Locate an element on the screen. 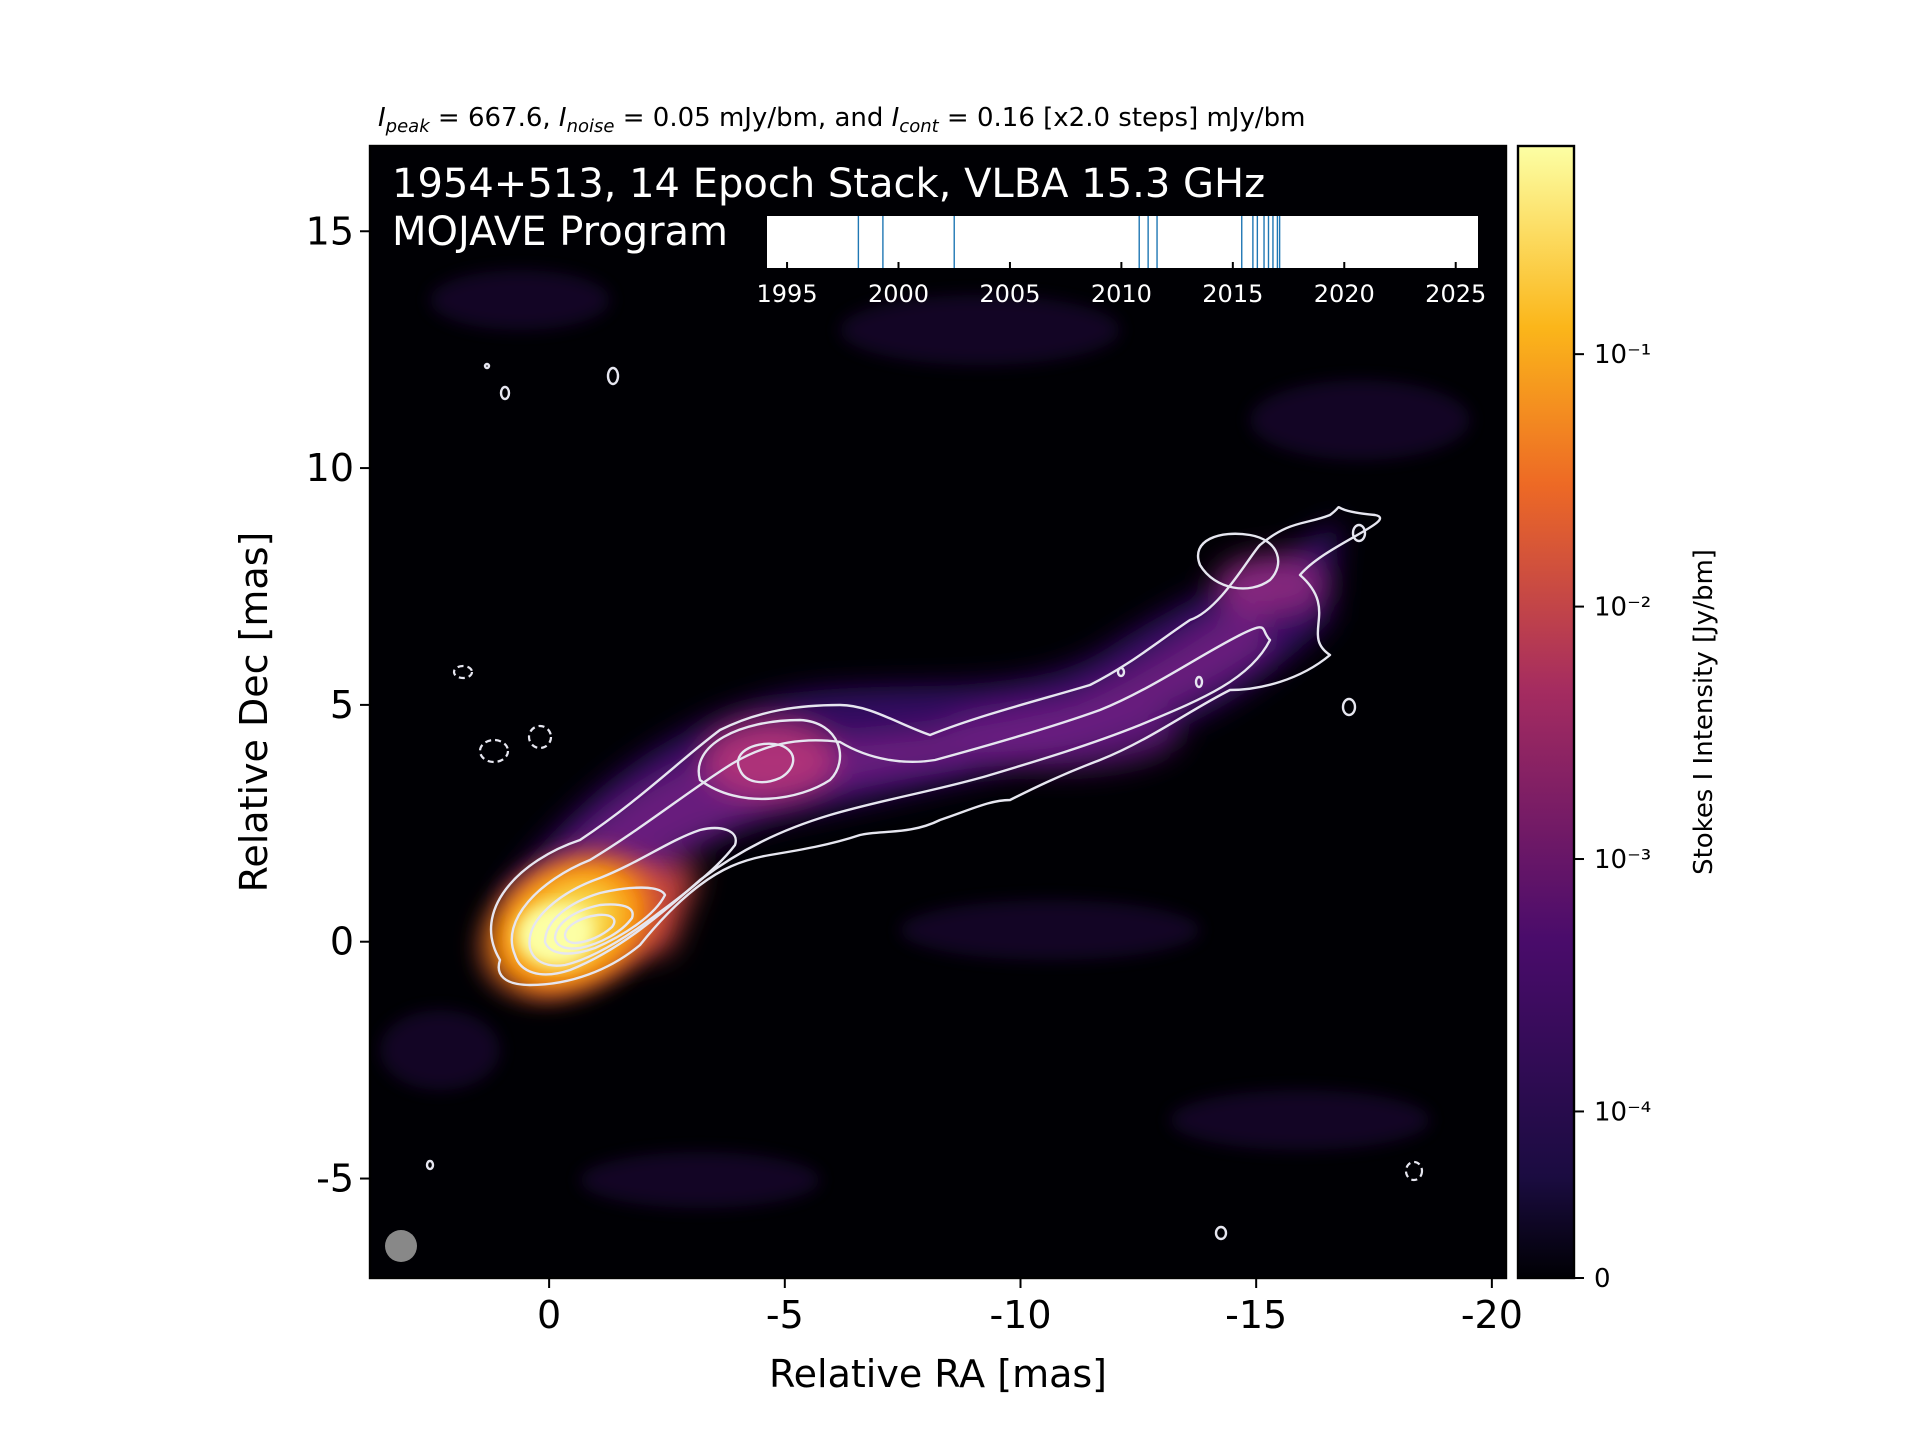 This screenshot has width=1920, height=1440. epoch-timeline: 1995 2000 2005 2010 2015 2020 2025 is located at coordinates (1121, 262).